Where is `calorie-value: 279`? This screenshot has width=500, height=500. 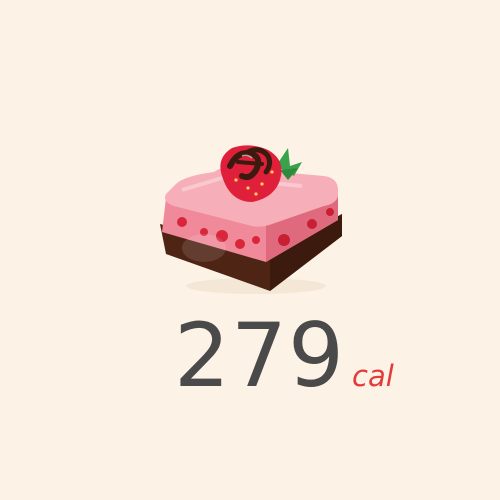 calorie-value: 279 is located at coordinates (259, 355).